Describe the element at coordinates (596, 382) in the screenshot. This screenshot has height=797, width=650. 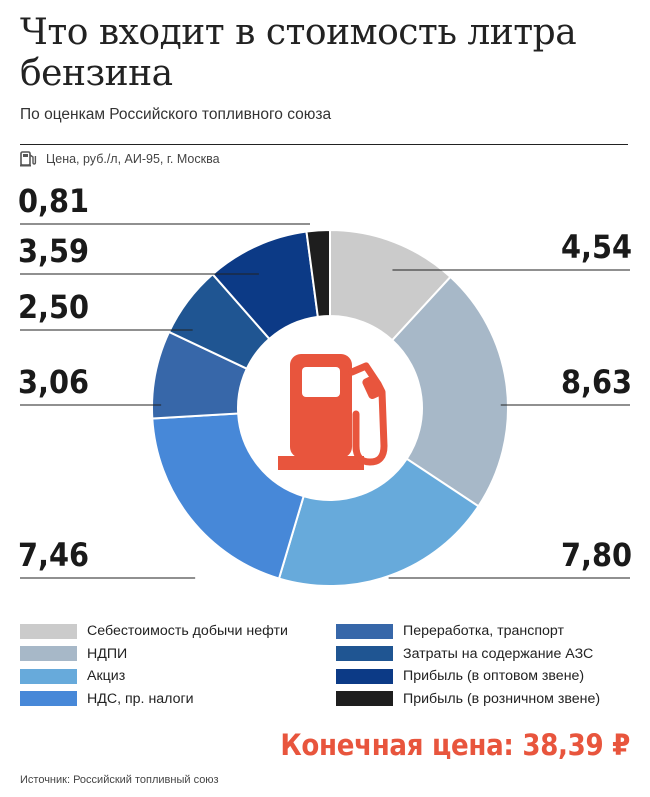
I see `value-label: 8,63` at that location.